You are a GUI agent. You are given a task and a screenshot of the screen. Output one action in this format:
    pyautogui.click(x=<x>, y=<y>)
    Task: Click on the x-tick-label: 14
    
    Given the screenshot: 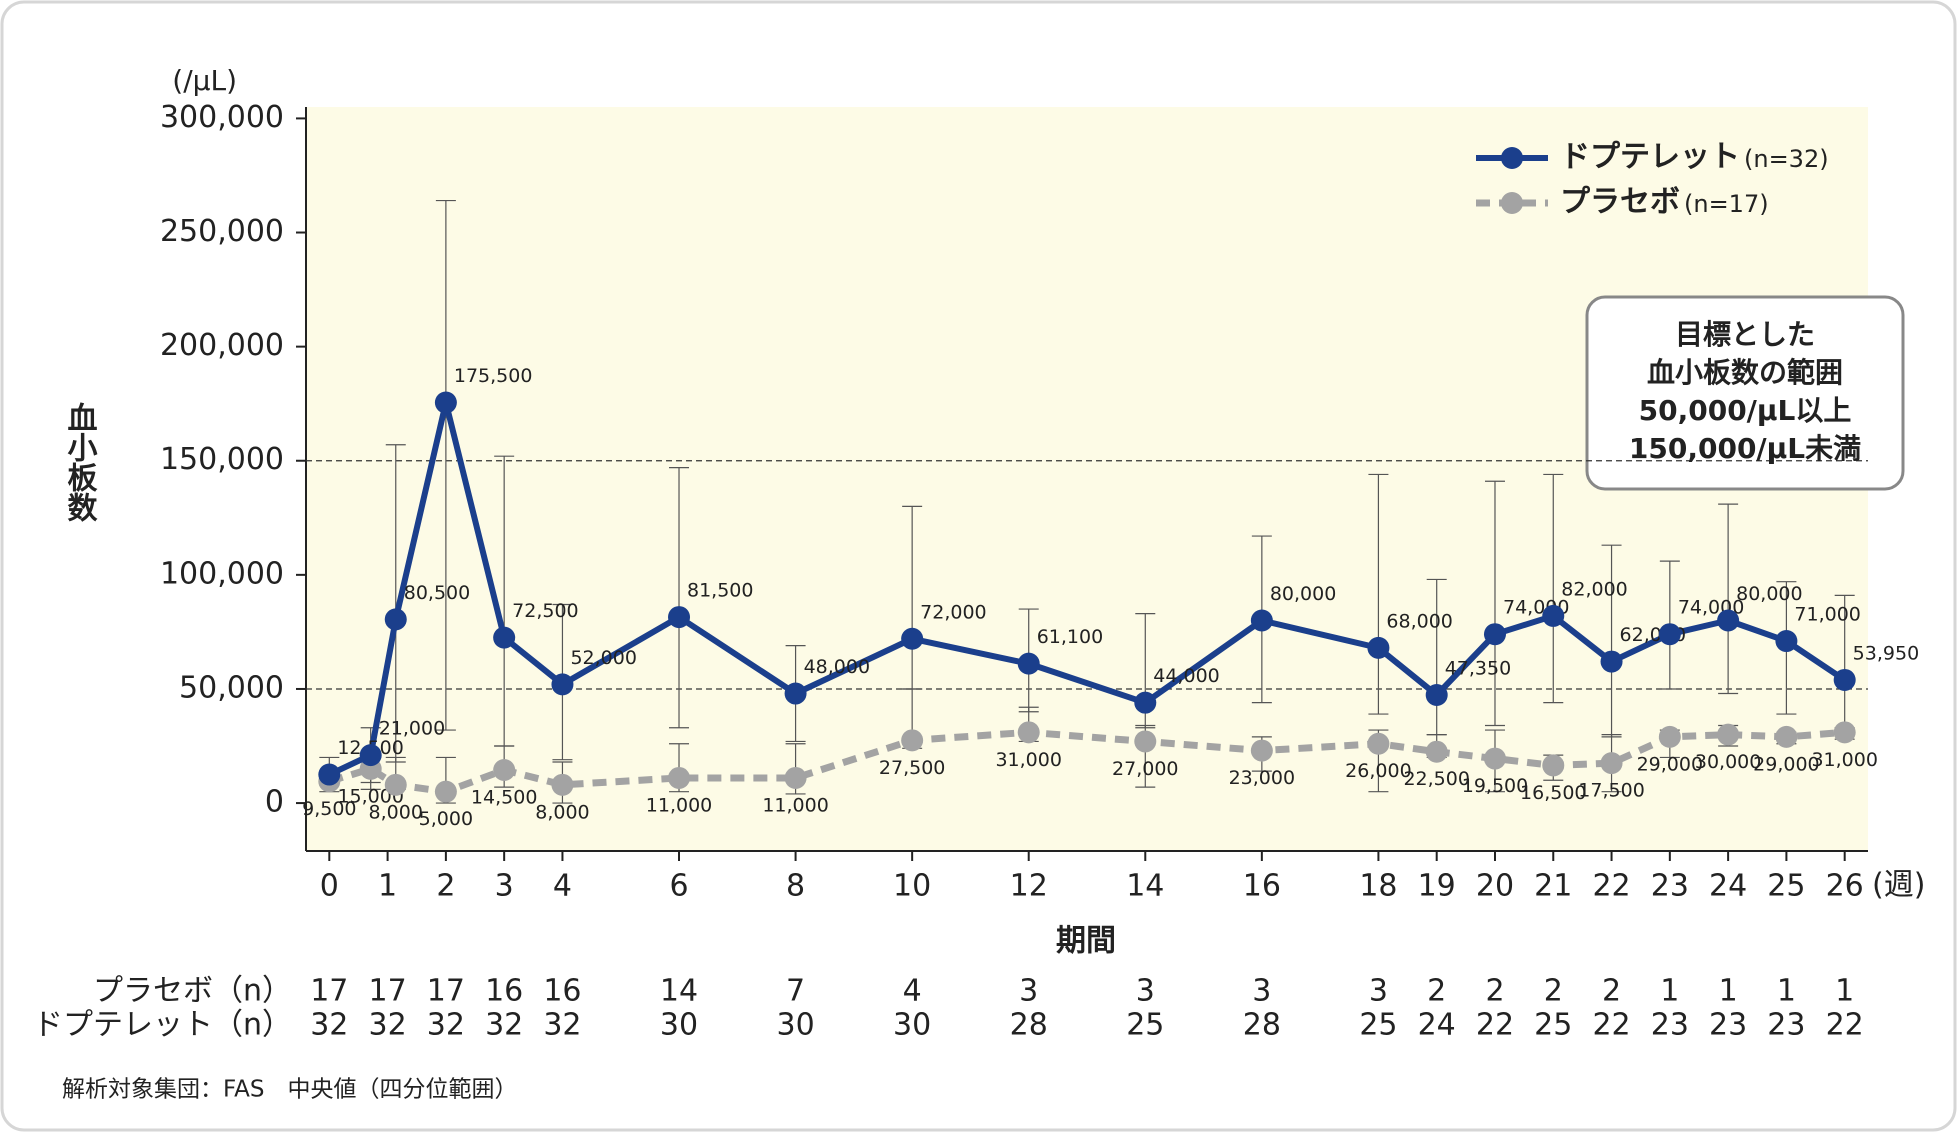 What is the action you would take?
    pyautogui.click(x=1145, y=886)
    